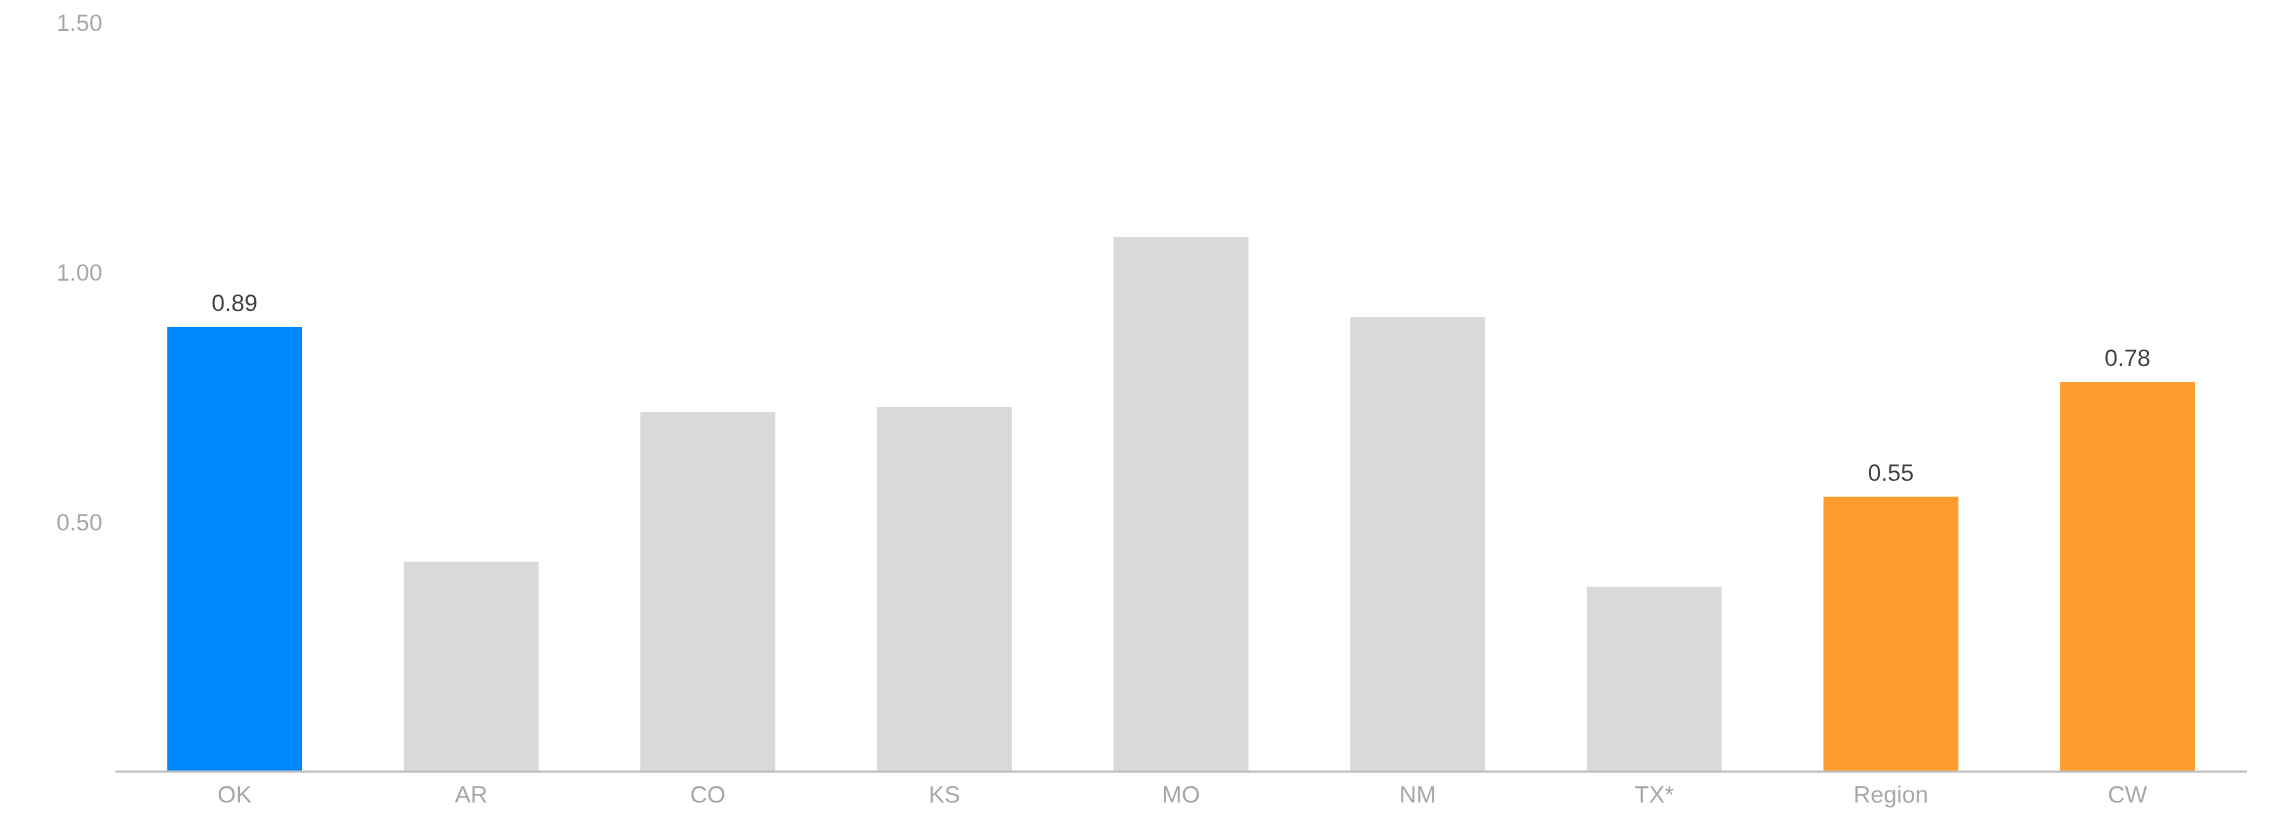  I want to click on x-tick-label: AR, so click(470, 794).